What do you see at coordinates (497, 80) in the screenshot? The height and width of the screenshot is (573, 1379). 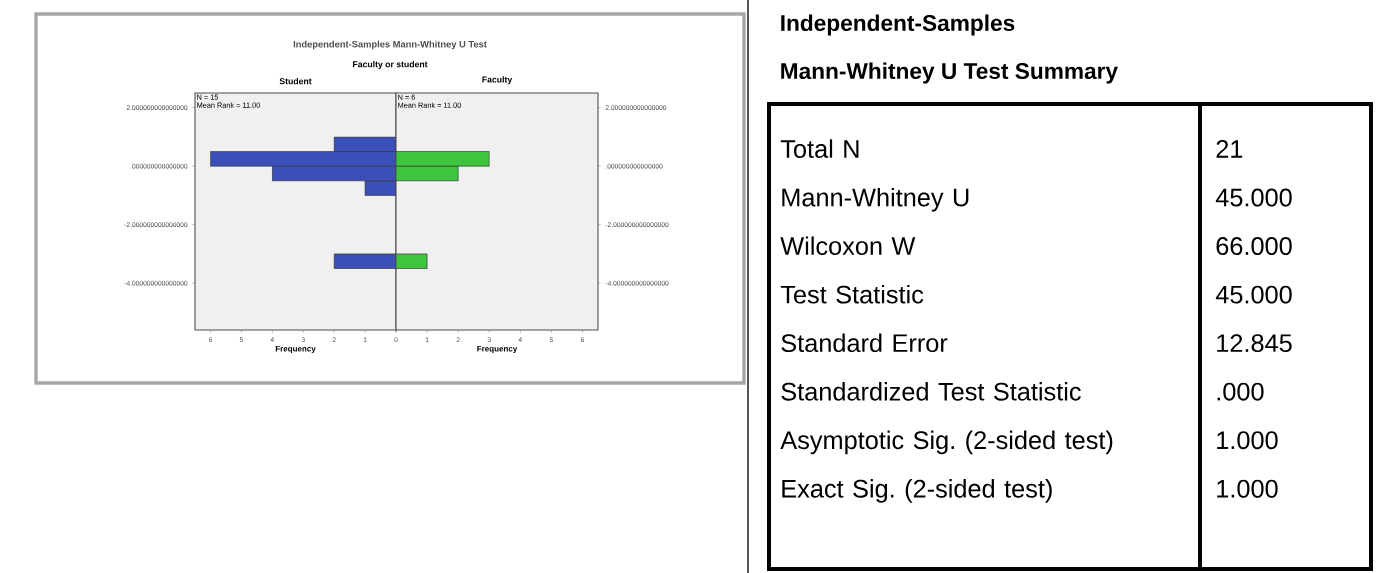 I see `chart-title: Faculty` at bounding box center [497, 80].